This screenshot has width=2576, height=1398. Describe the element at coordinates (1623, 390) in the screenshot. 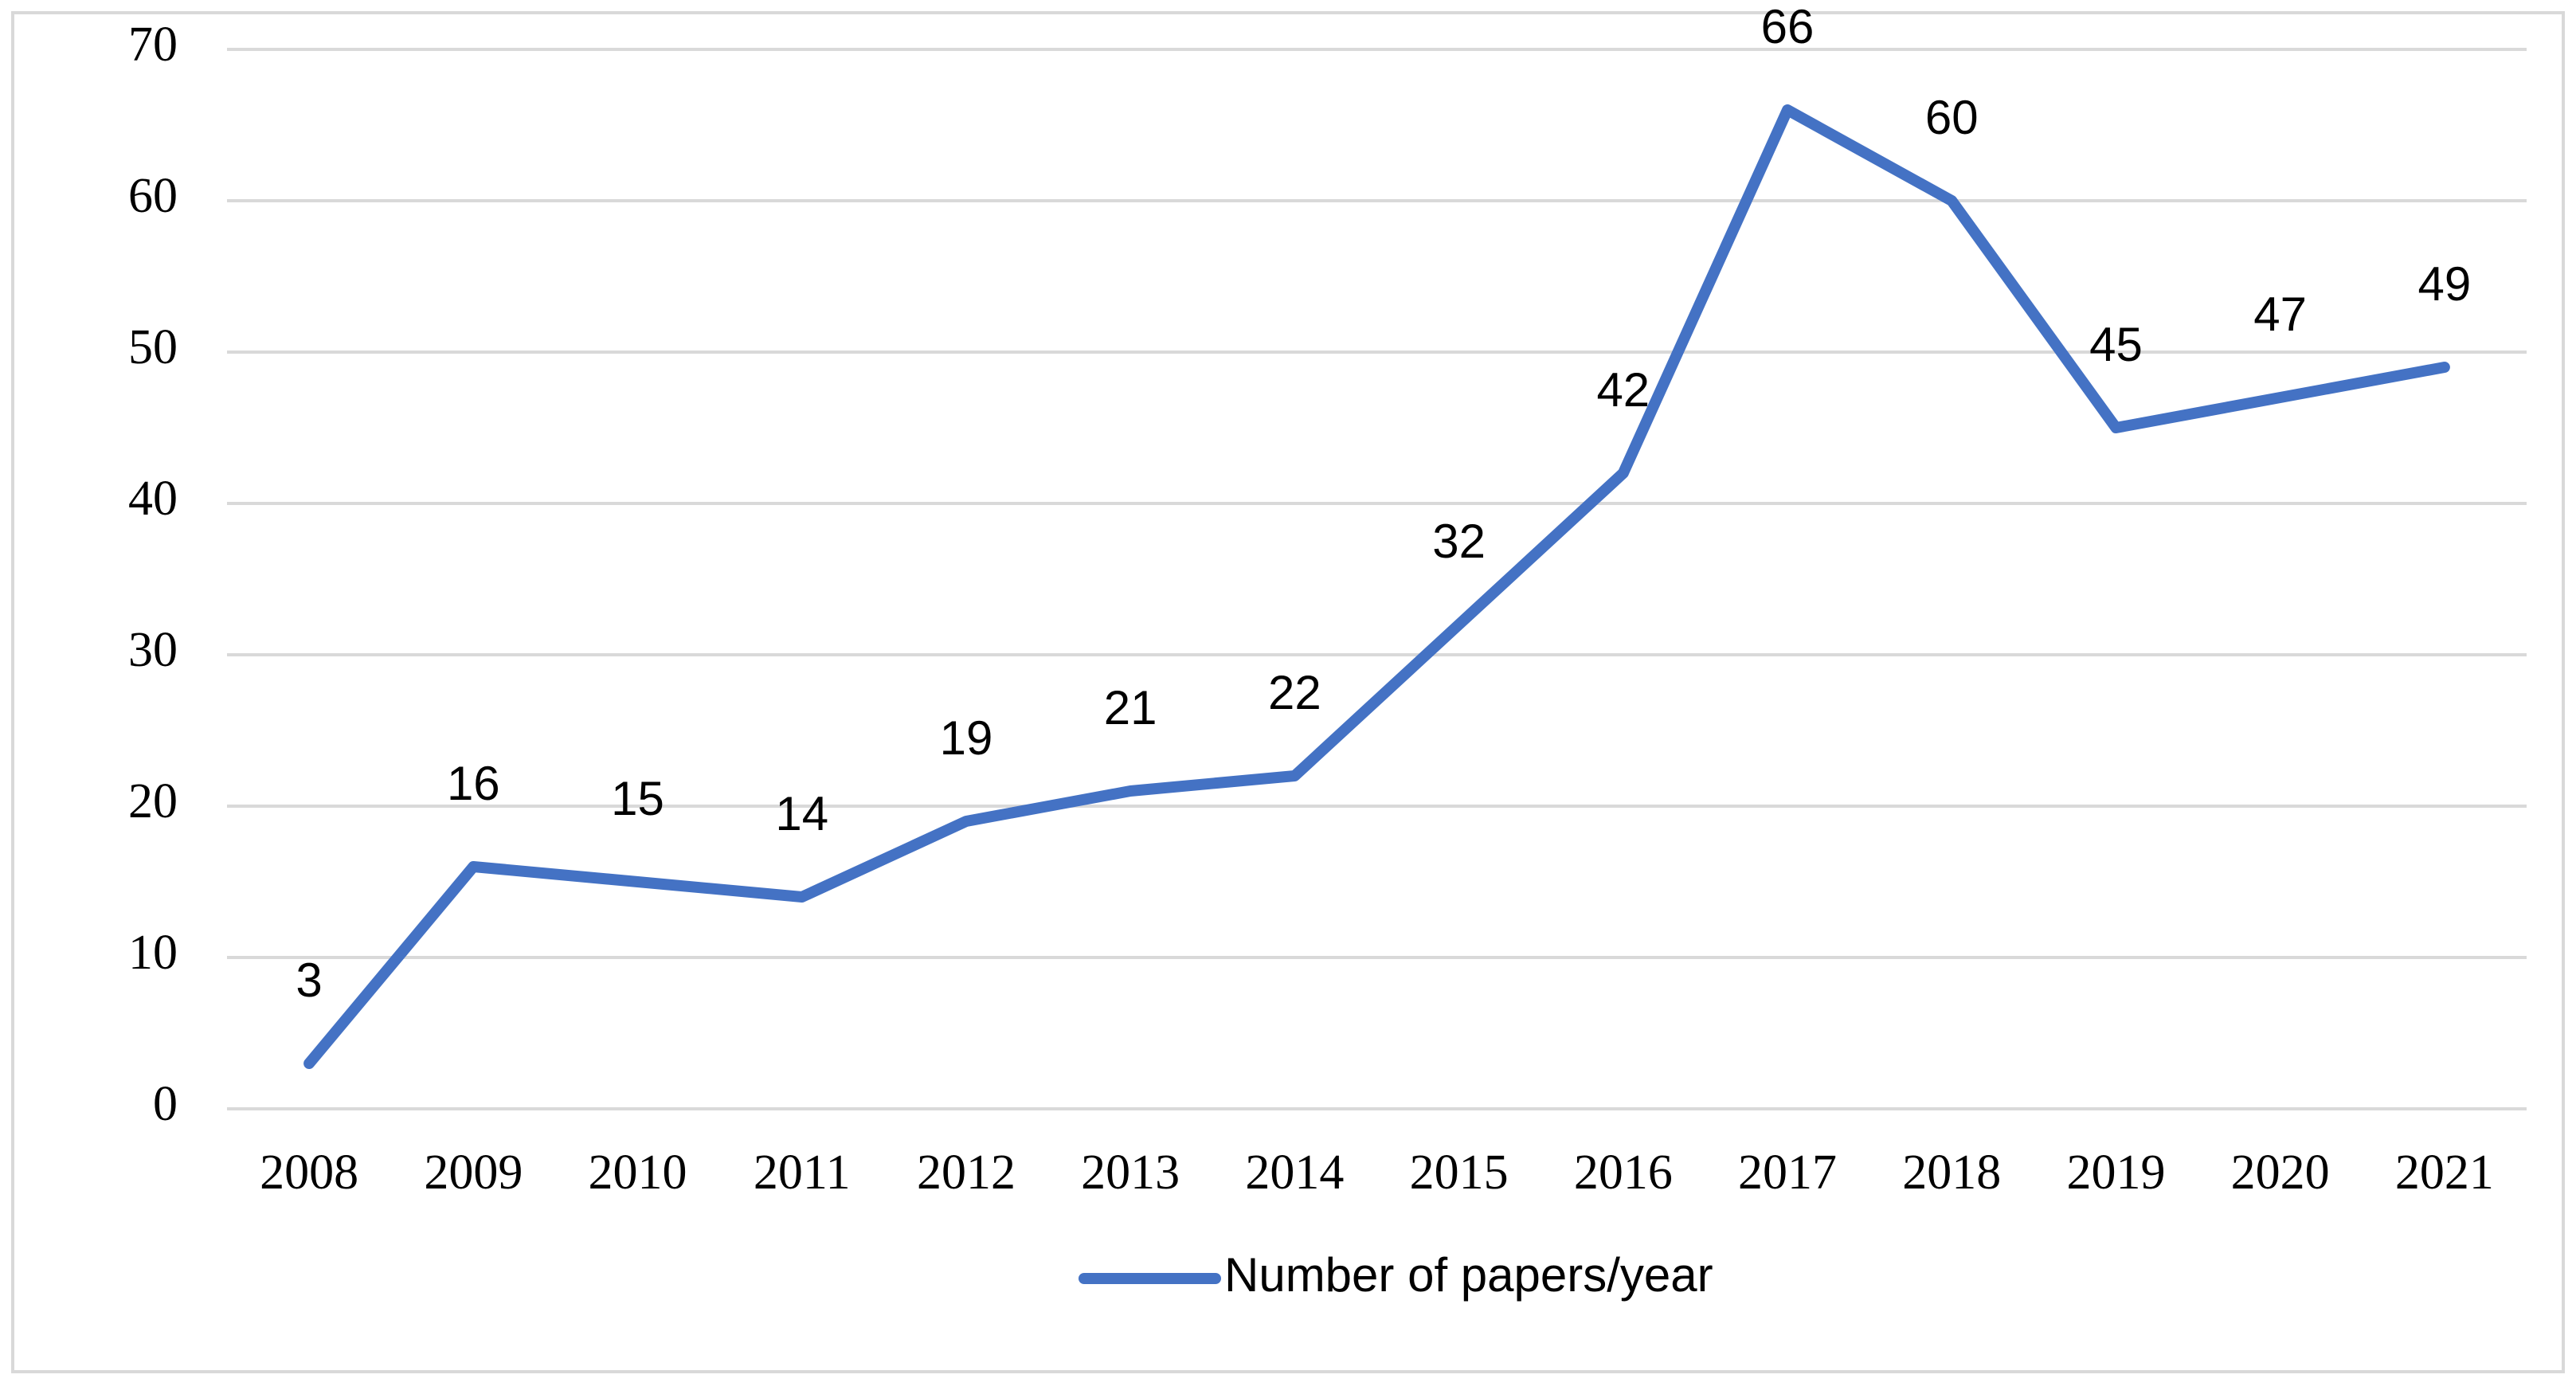

I see `data-label: 42` at that location.